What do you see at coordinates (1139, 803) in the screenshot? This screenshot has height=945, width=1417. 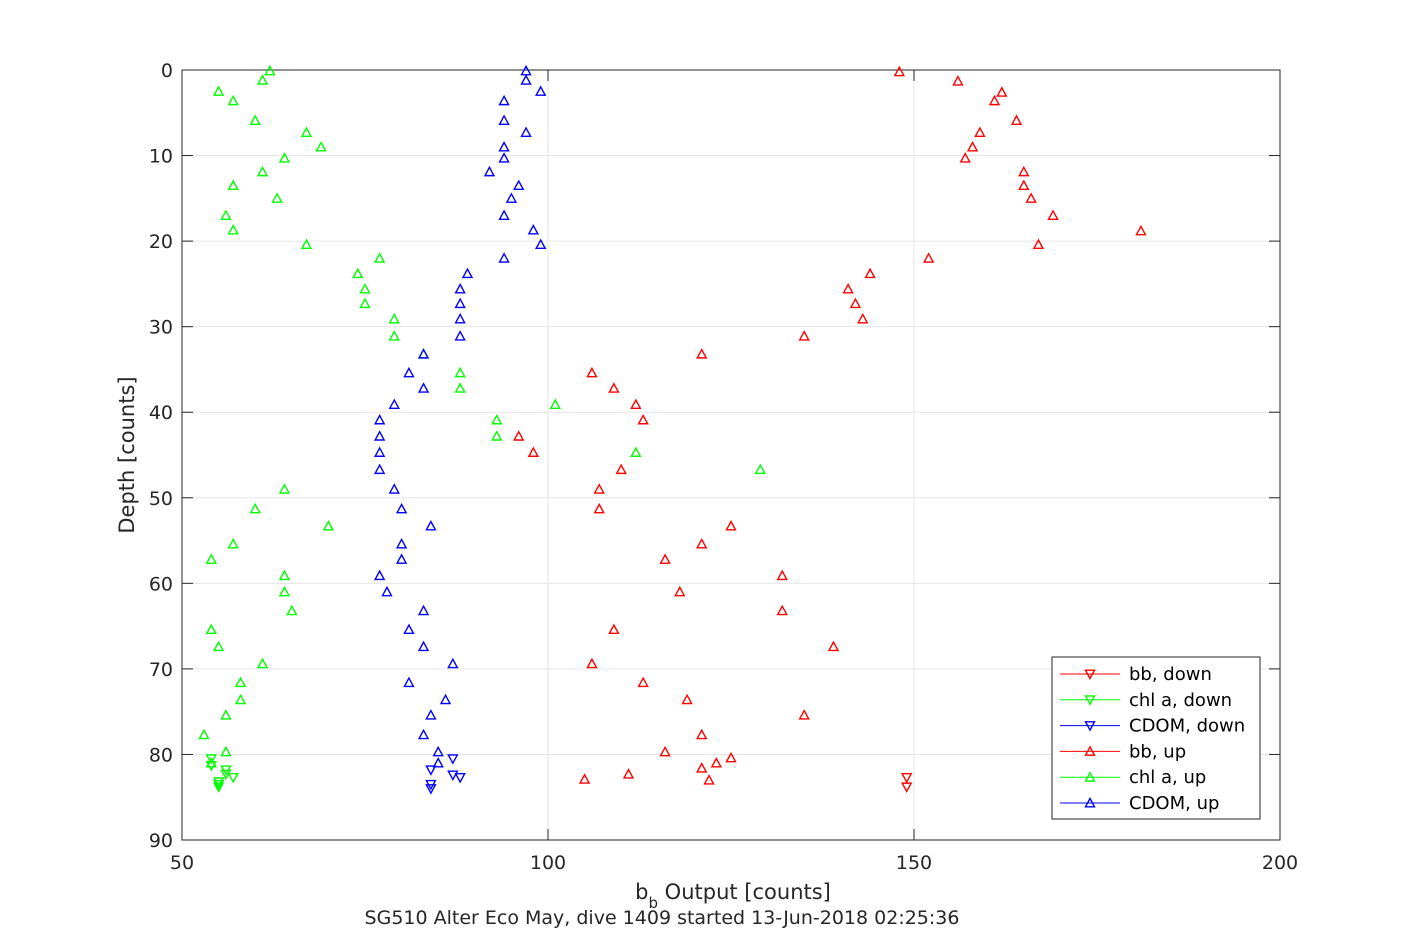 I see `legend-entry: CDOM, up` at bounding box center [1139, 803].